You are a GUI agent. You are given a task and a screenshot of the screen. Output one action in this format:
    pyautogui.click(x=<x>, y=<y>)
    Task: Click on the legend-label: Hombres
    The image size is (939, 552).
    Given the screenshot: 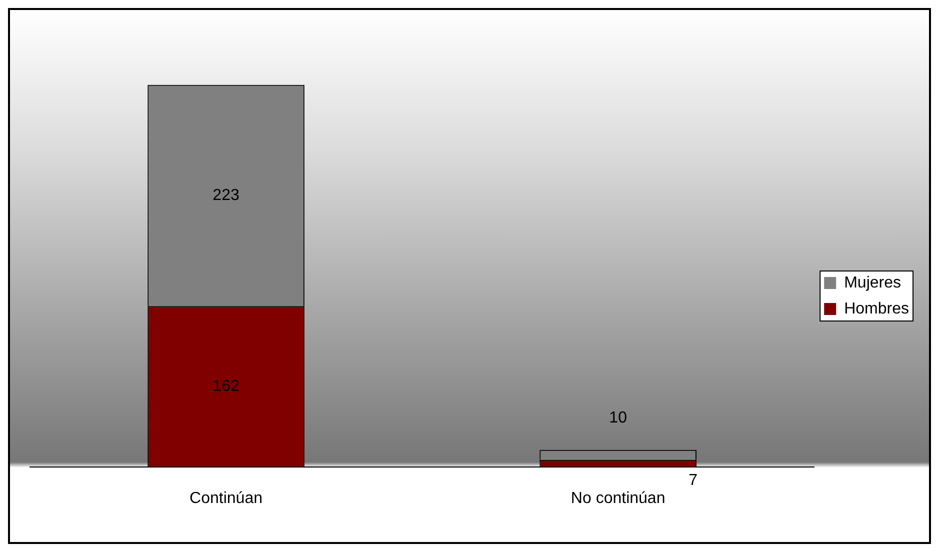 What is the action you would take?
    pyautogui.click(x=876, y=309)
    